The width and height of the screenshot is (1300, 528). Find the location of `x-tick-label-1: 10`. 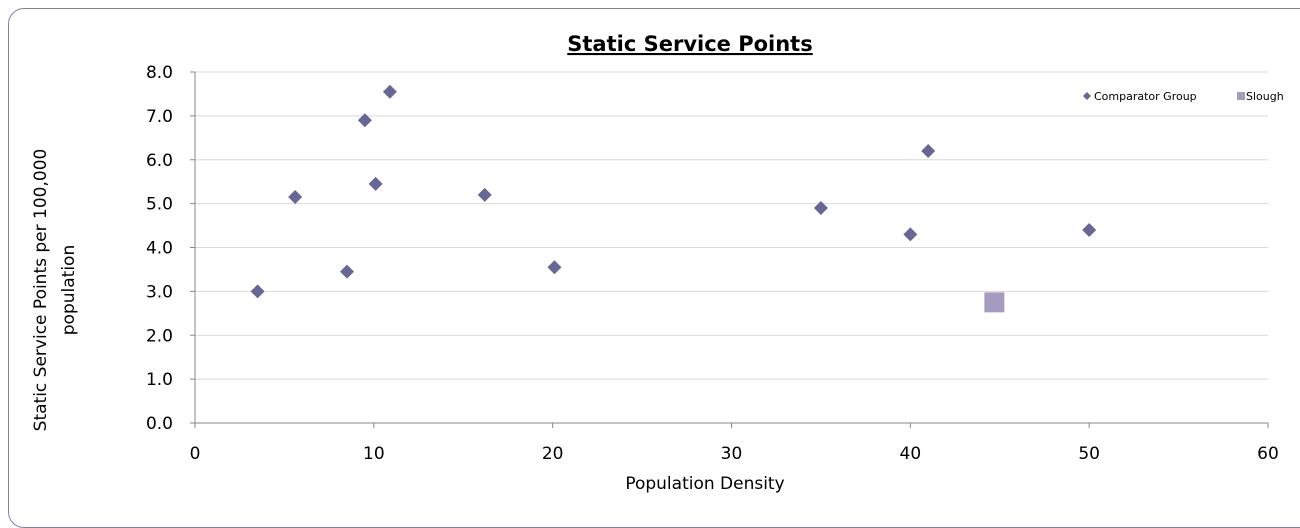

x-tick-label-1: 10 is located at coordinates (374, 454).